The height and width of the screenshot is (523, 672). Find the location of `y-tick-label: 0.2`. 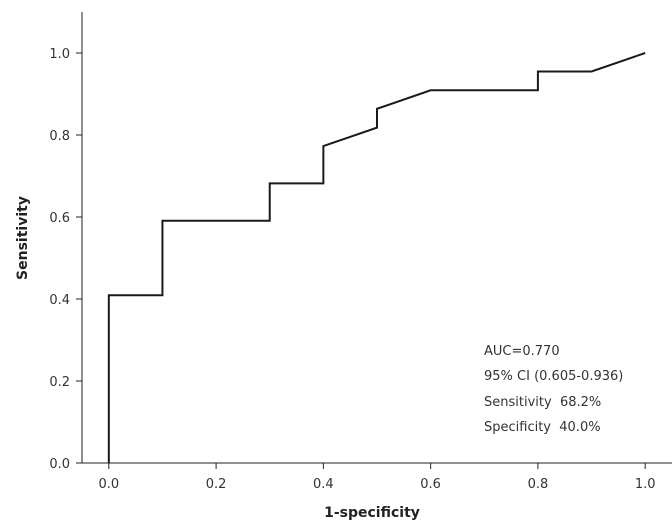

y-tick-label: 0.2 is located at coordinates (59, 382).